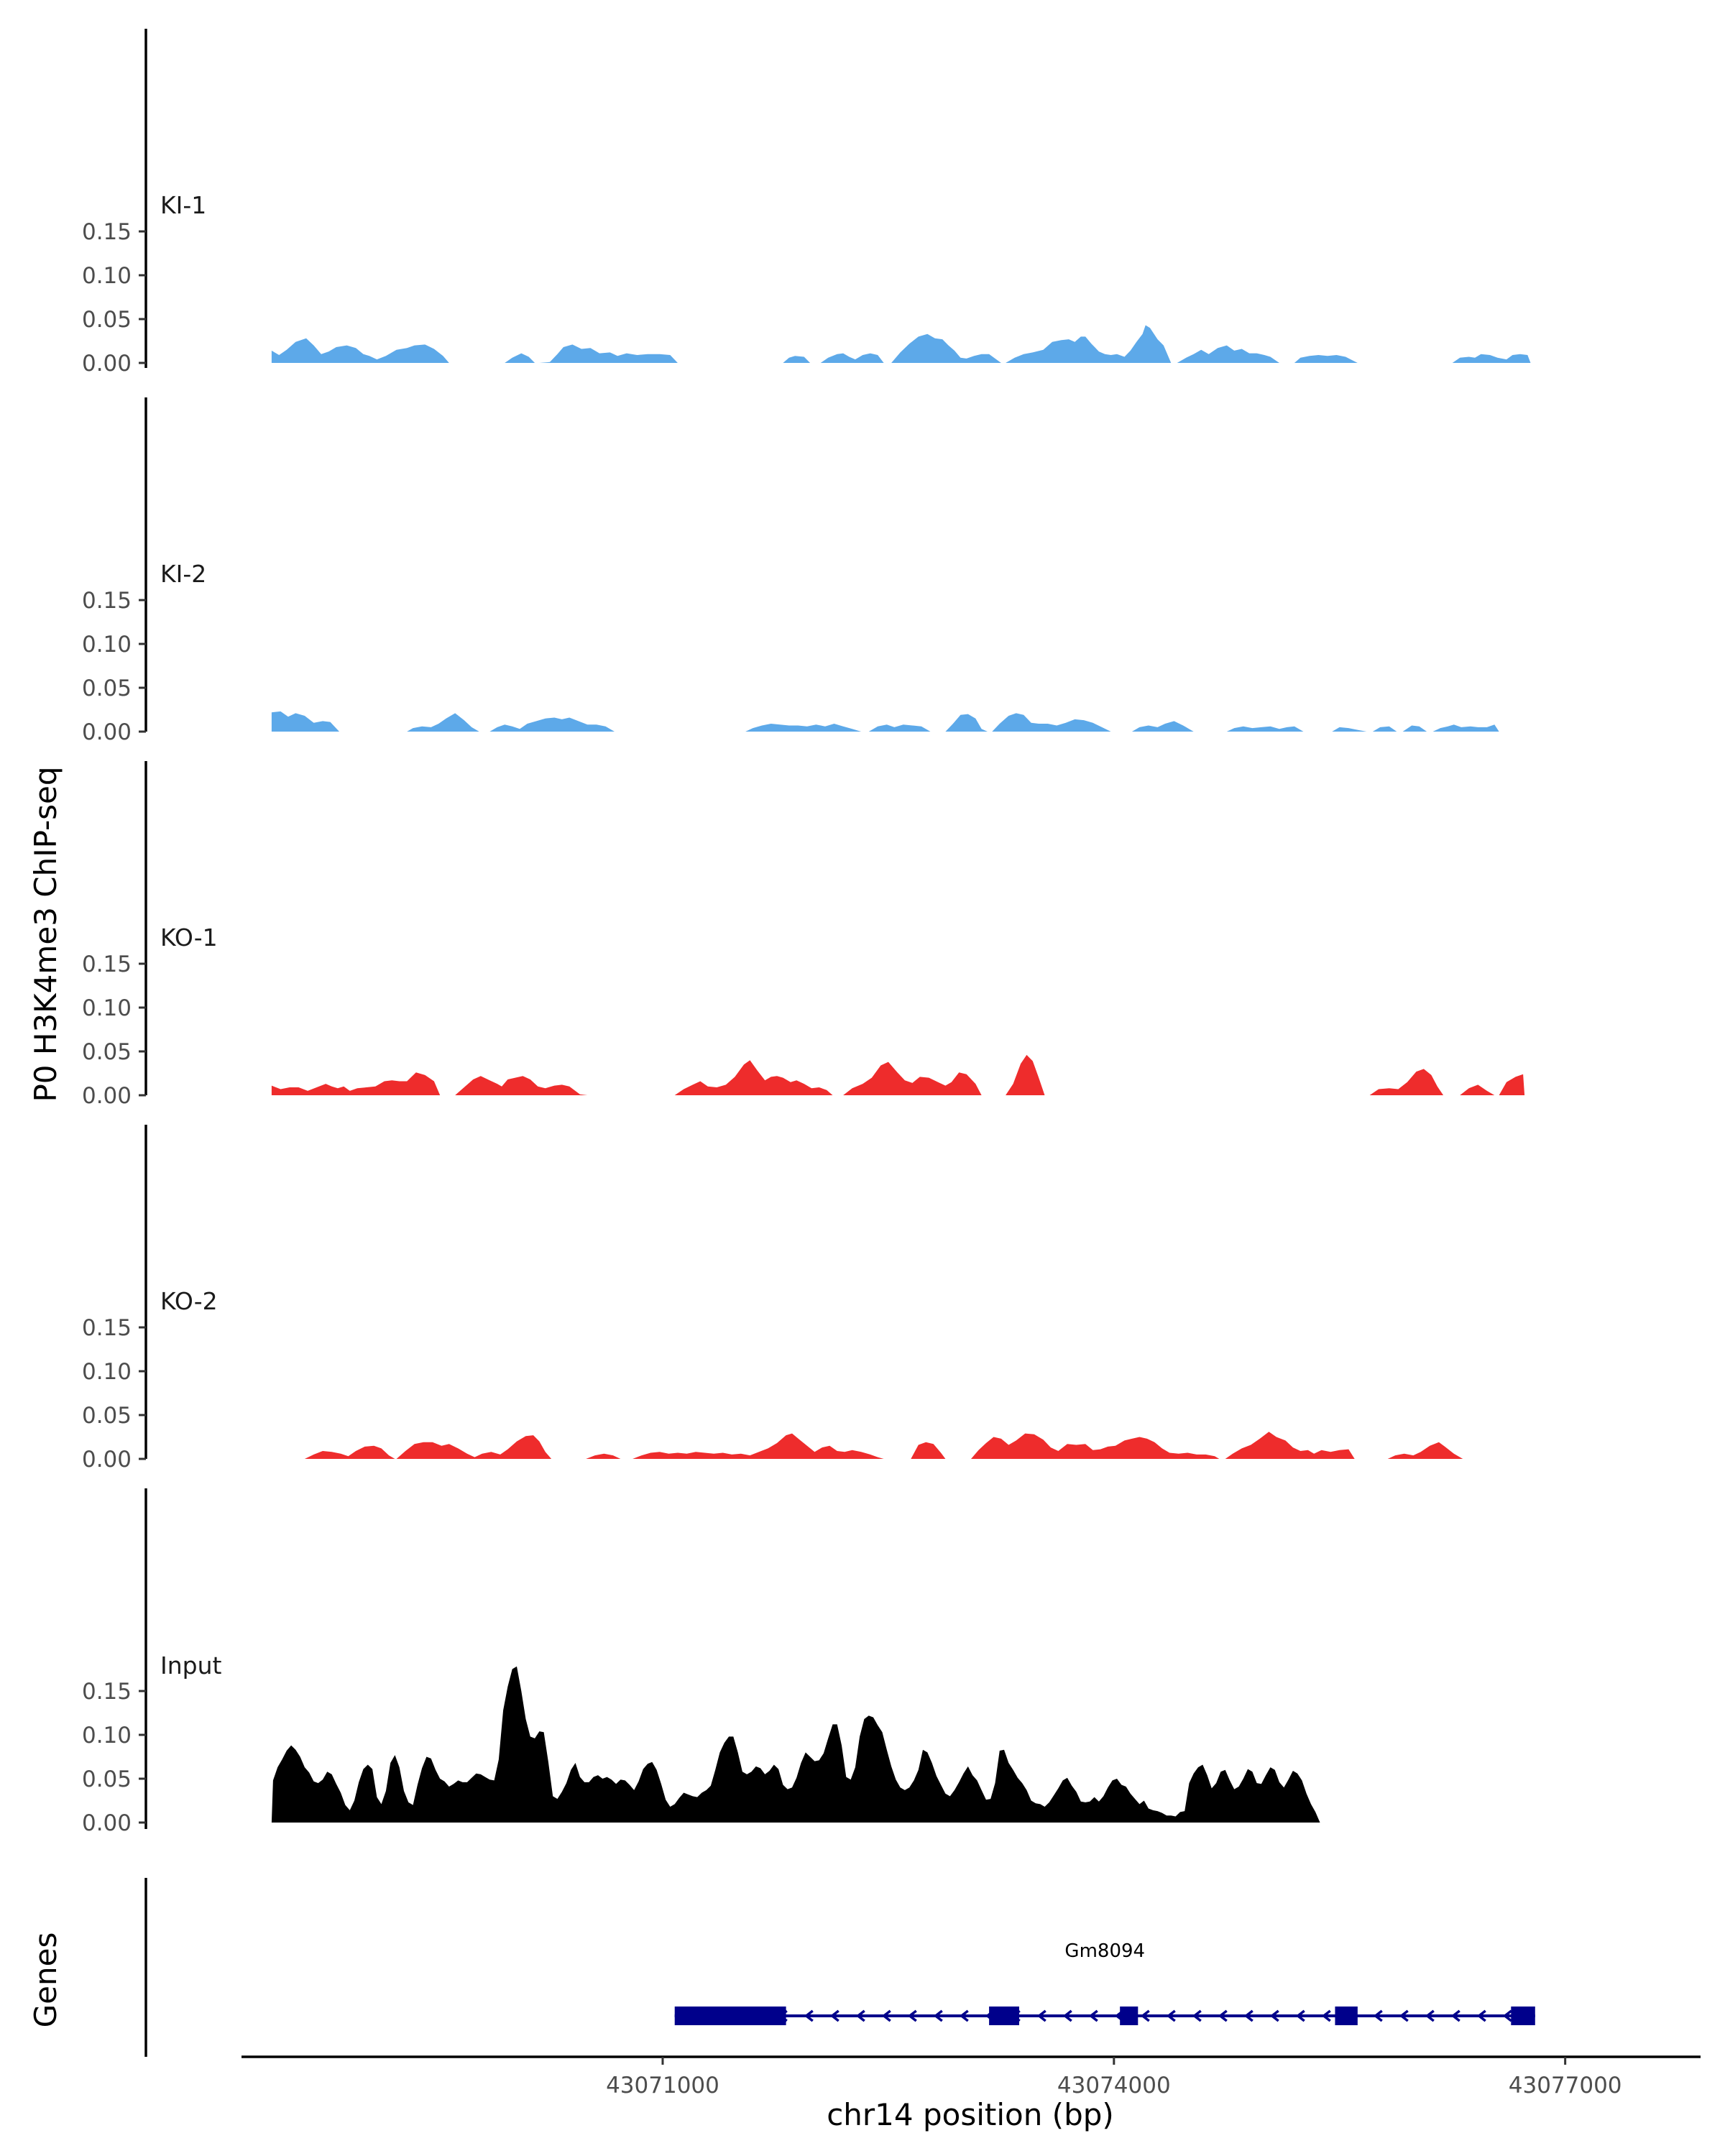 The height and width of the screenshot is (2156, 1725). Describe the element at coordinates (772, 1299) in the screenshot. I see `track-ko-2: 0.00 0.05 0.10 0.15 KO-2` at that location.